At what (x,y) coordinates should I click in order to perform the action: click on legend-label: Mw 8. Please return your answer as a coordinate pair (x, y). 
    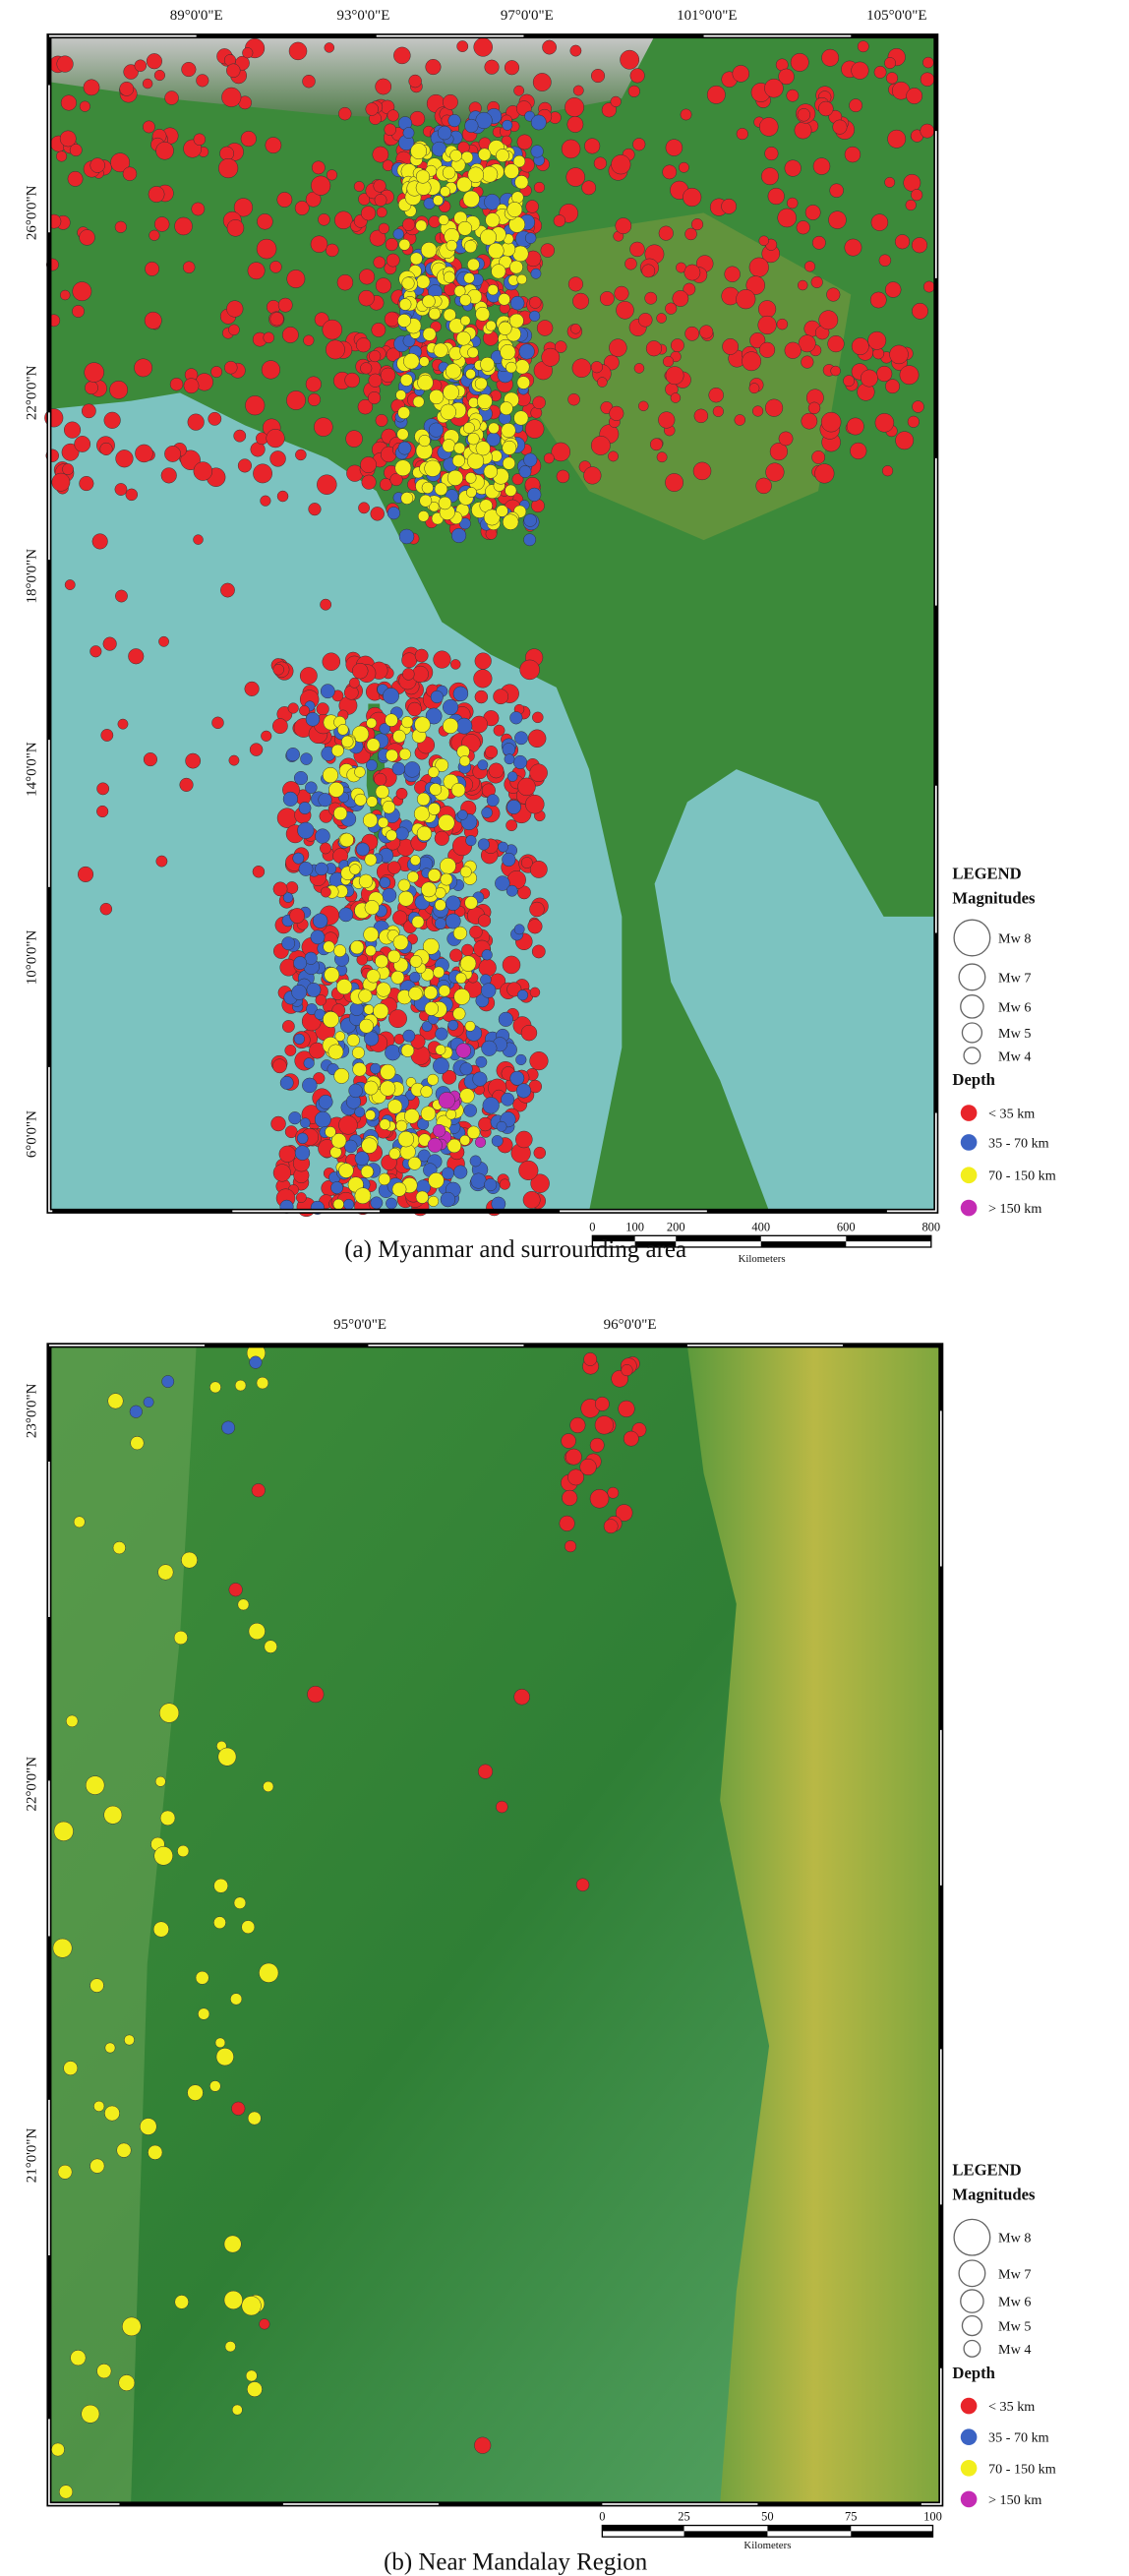
    Looking at the image, I should click on (1015, 938).